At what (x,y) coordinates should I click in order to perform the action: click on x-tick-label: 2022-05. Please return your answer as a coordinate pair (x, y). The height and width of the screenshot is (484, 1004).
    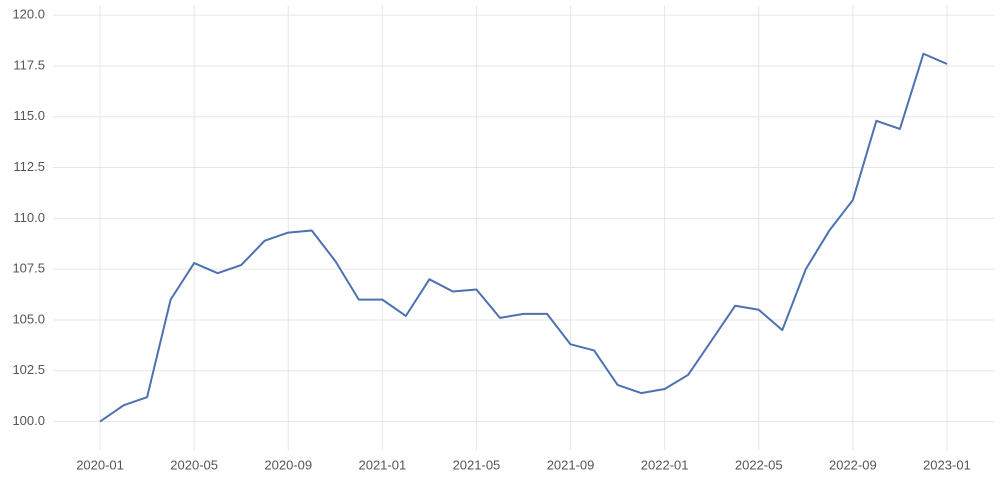
    Looking at the image, I should click on (759, 464).